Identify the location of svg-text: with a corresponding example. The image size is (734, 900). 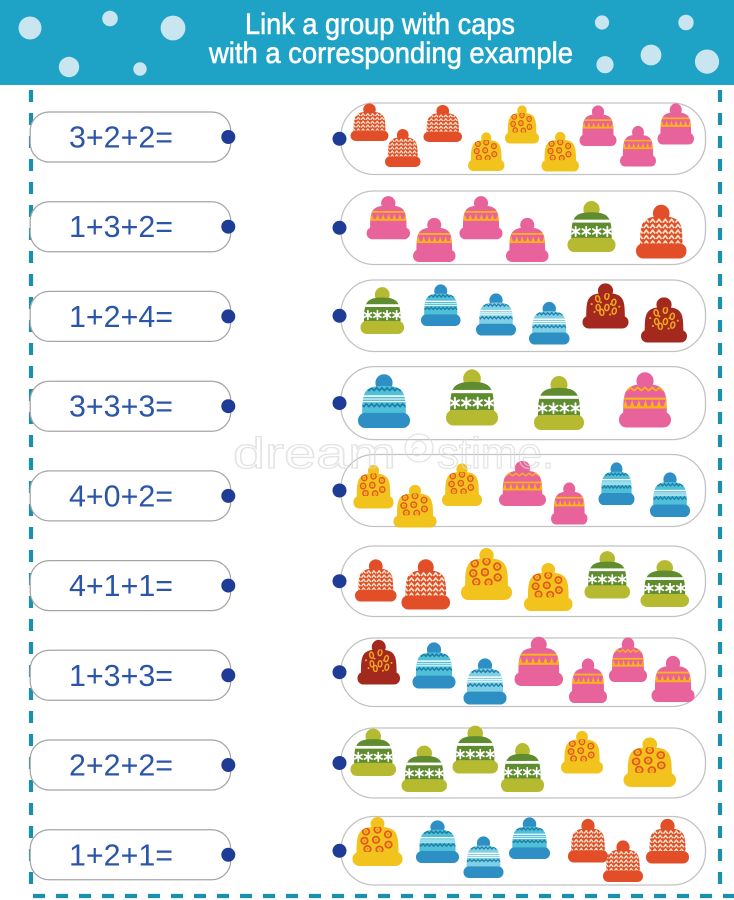
(390, 53).